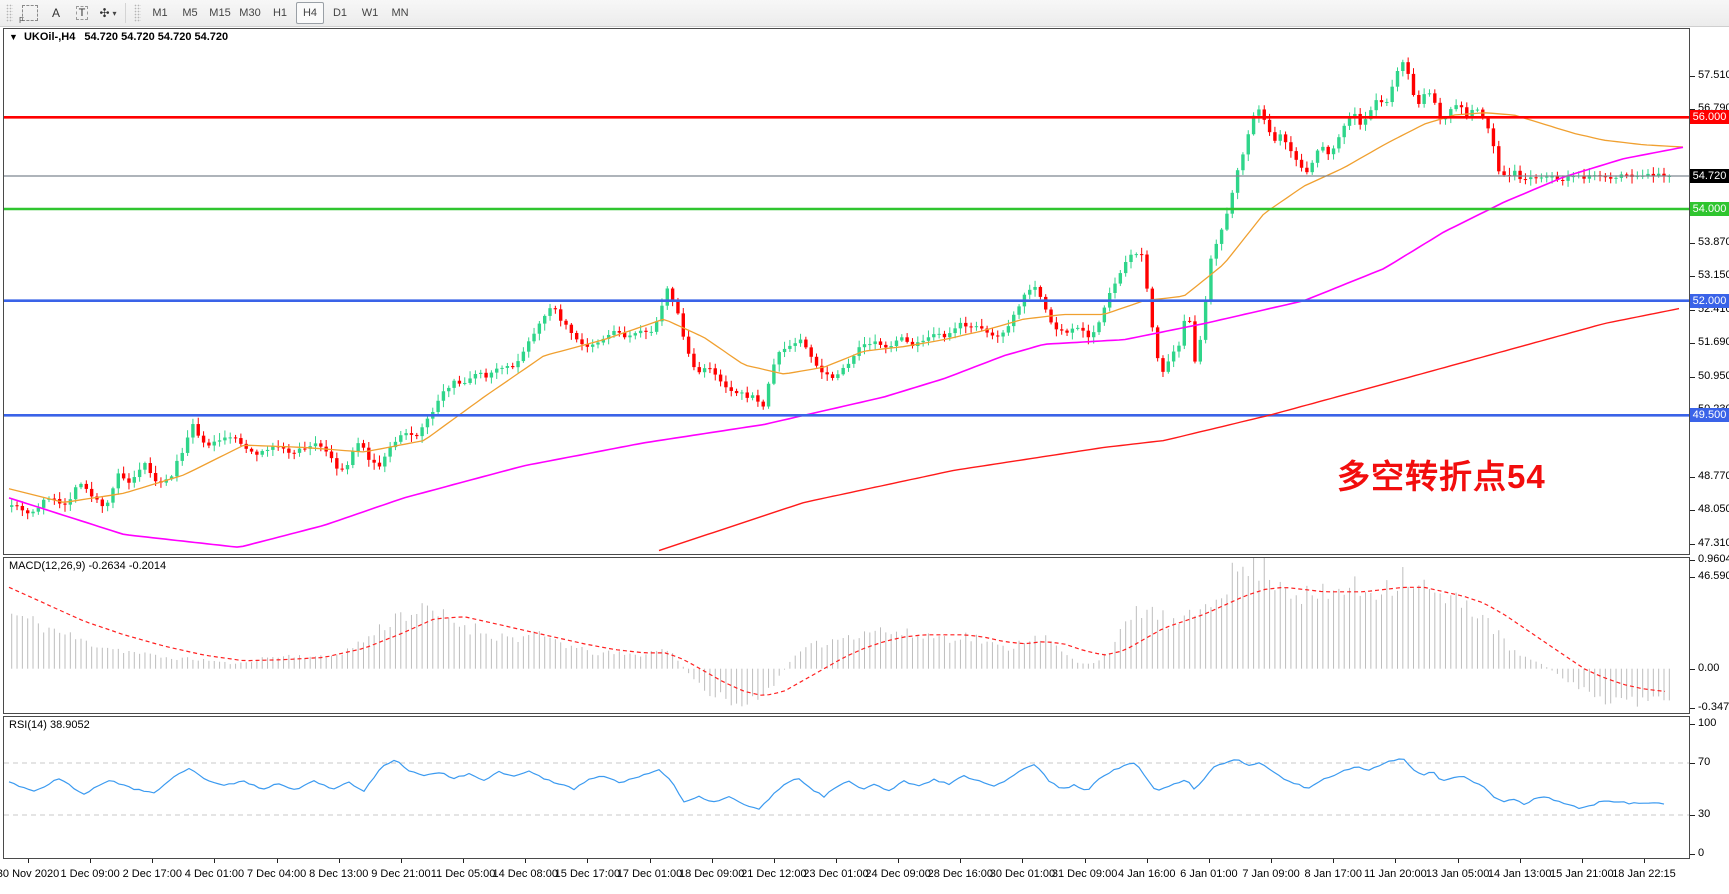  Describe the element at coordinates (1709, 415) in the screenshot. I see `price-level-badge-49.500: 49.500` at that location.